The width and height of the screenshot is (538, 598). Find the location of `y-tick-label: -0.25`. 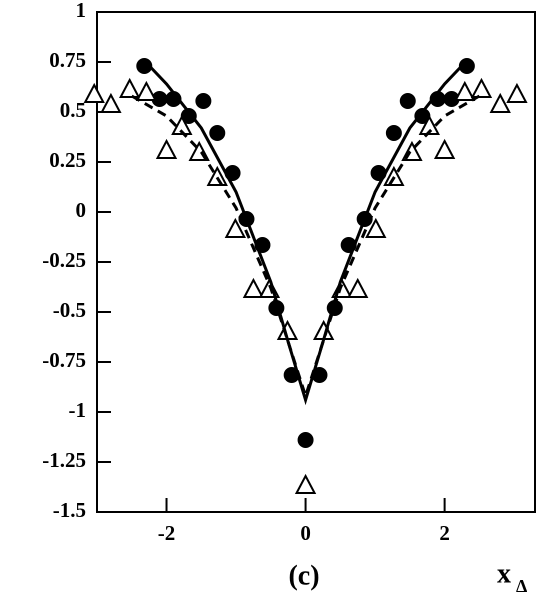

y-tick-label: -0.25 is located at coordinates (64, 260).